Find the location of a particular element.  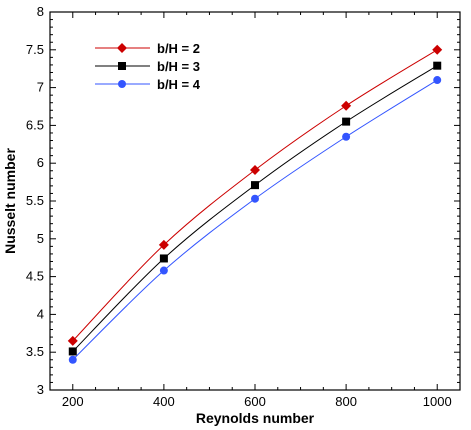

legend: b/H = 2 b/H = 3 b/H = 4 is located at coordinates (148, 66).